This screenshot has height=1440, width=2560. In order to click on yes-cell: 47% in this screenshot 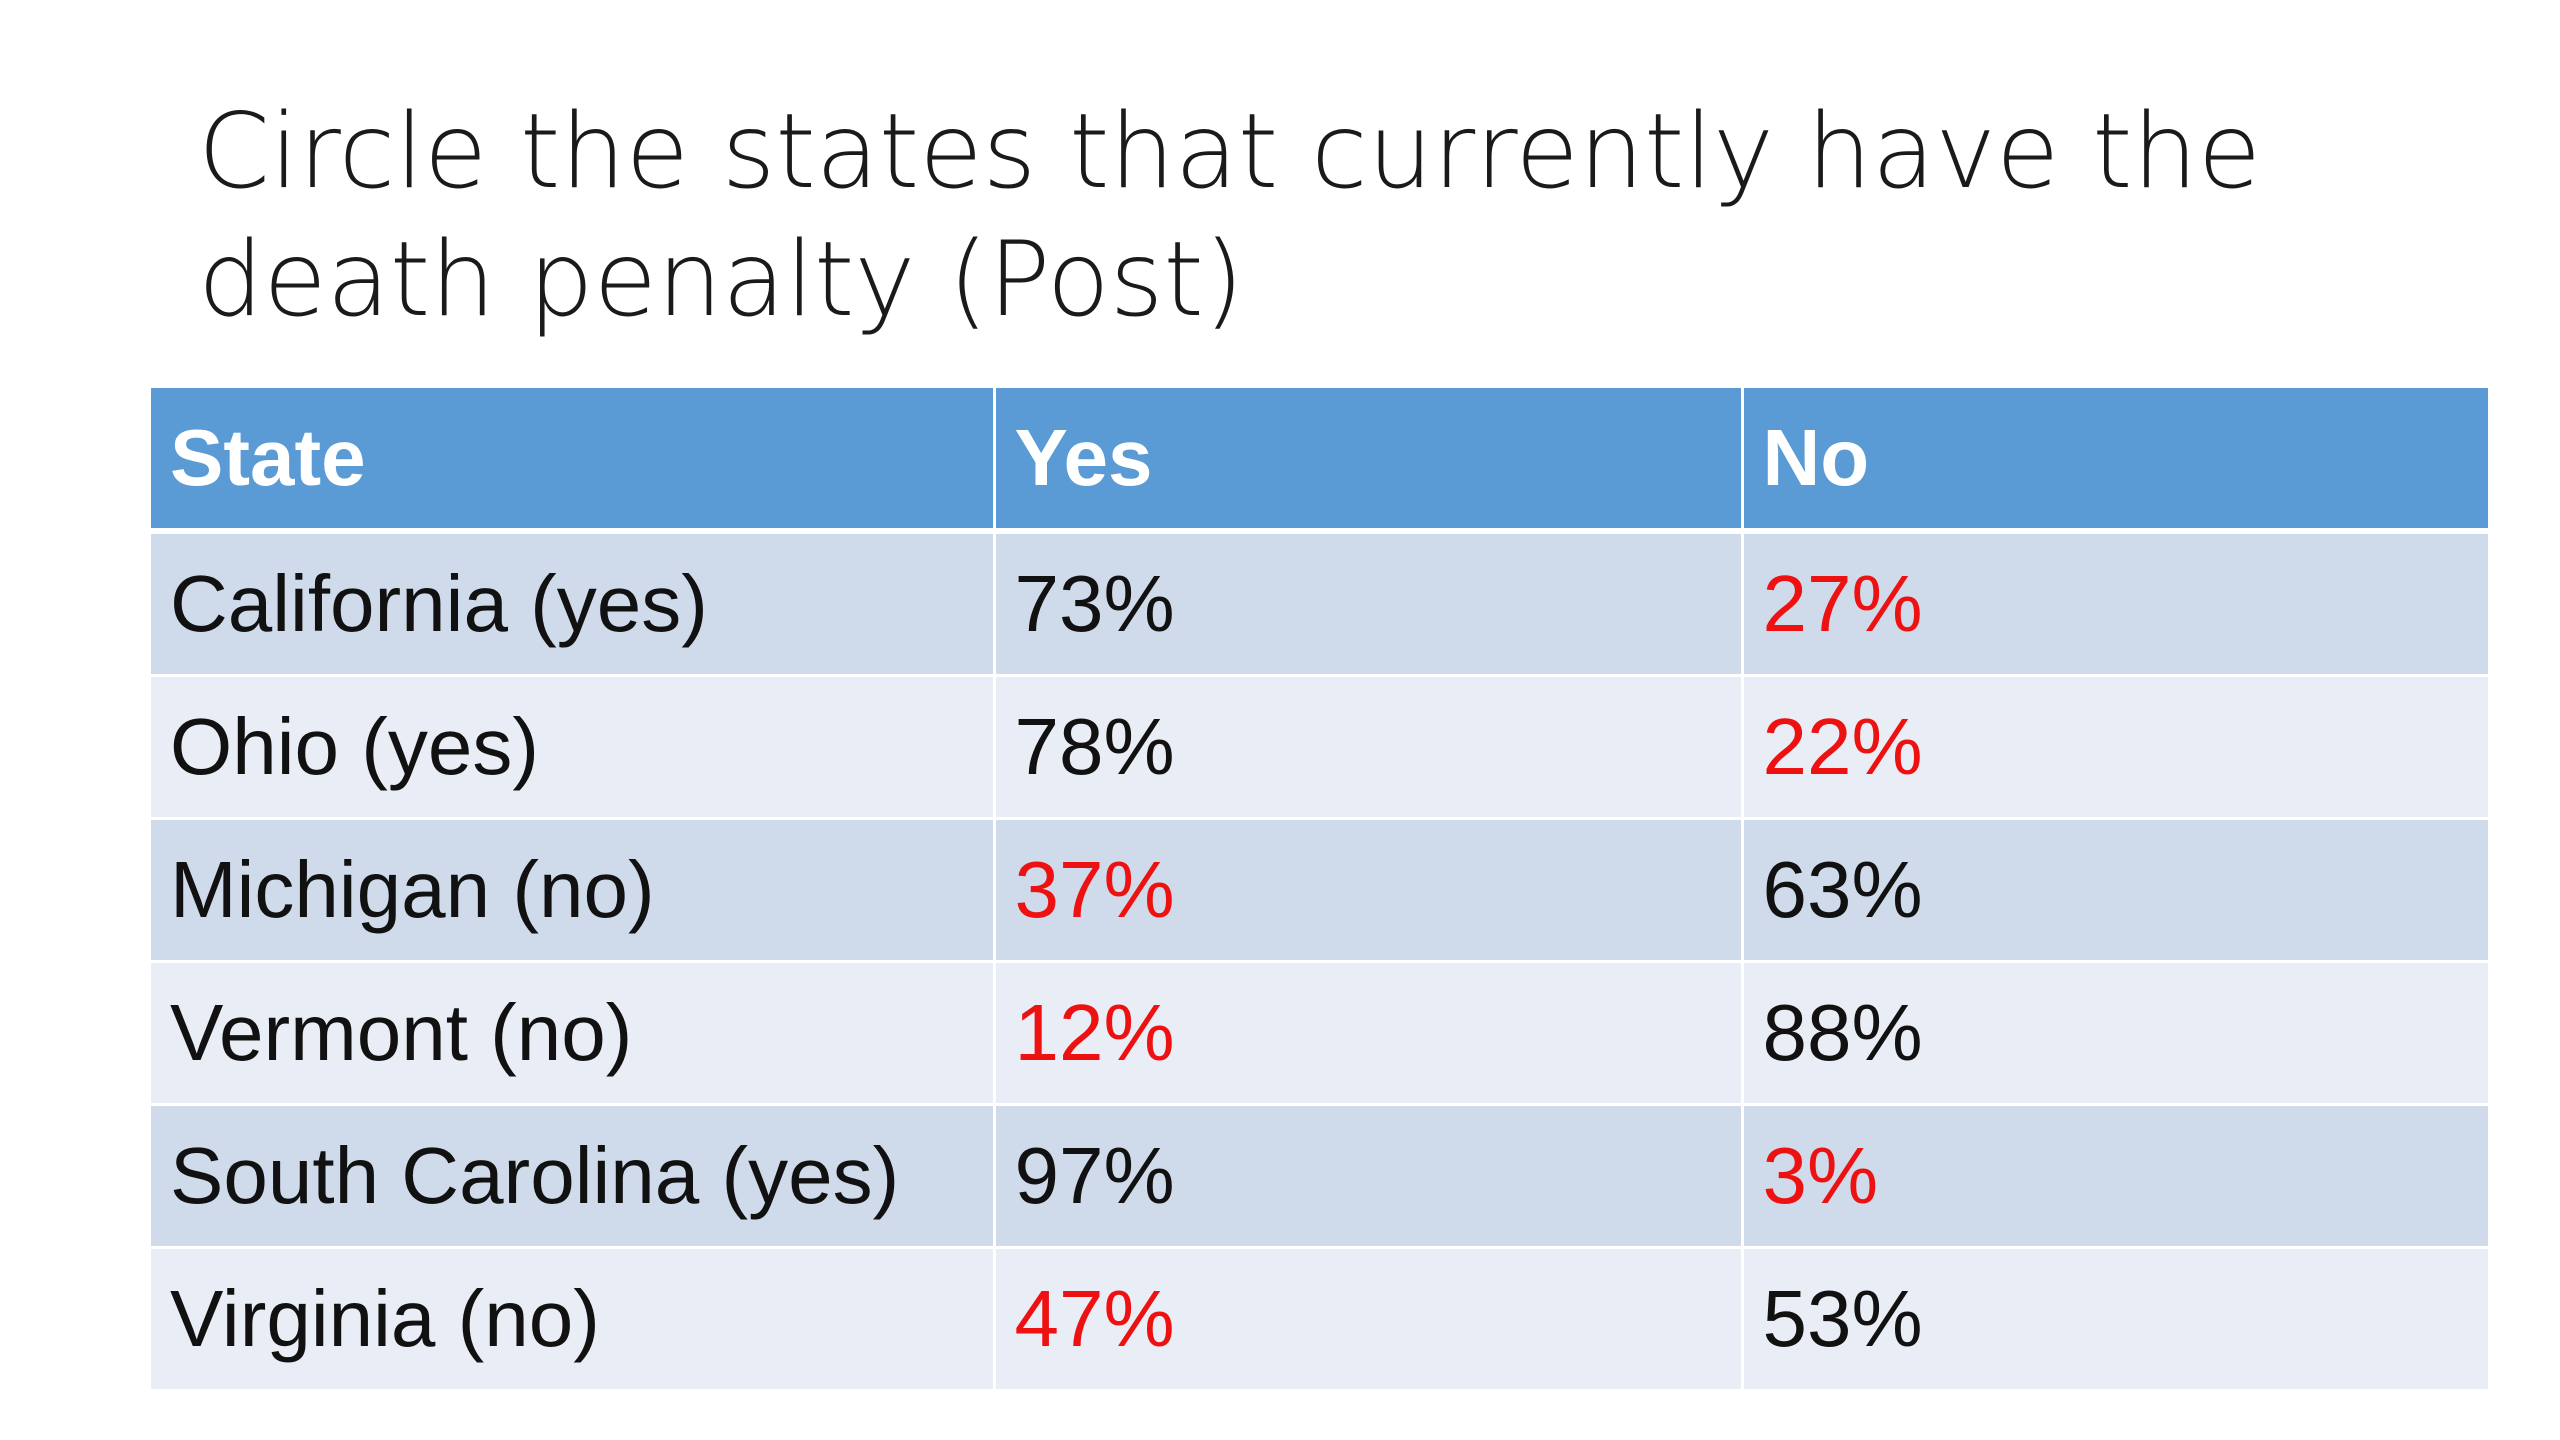, I will do `click(1369, 1319)`.